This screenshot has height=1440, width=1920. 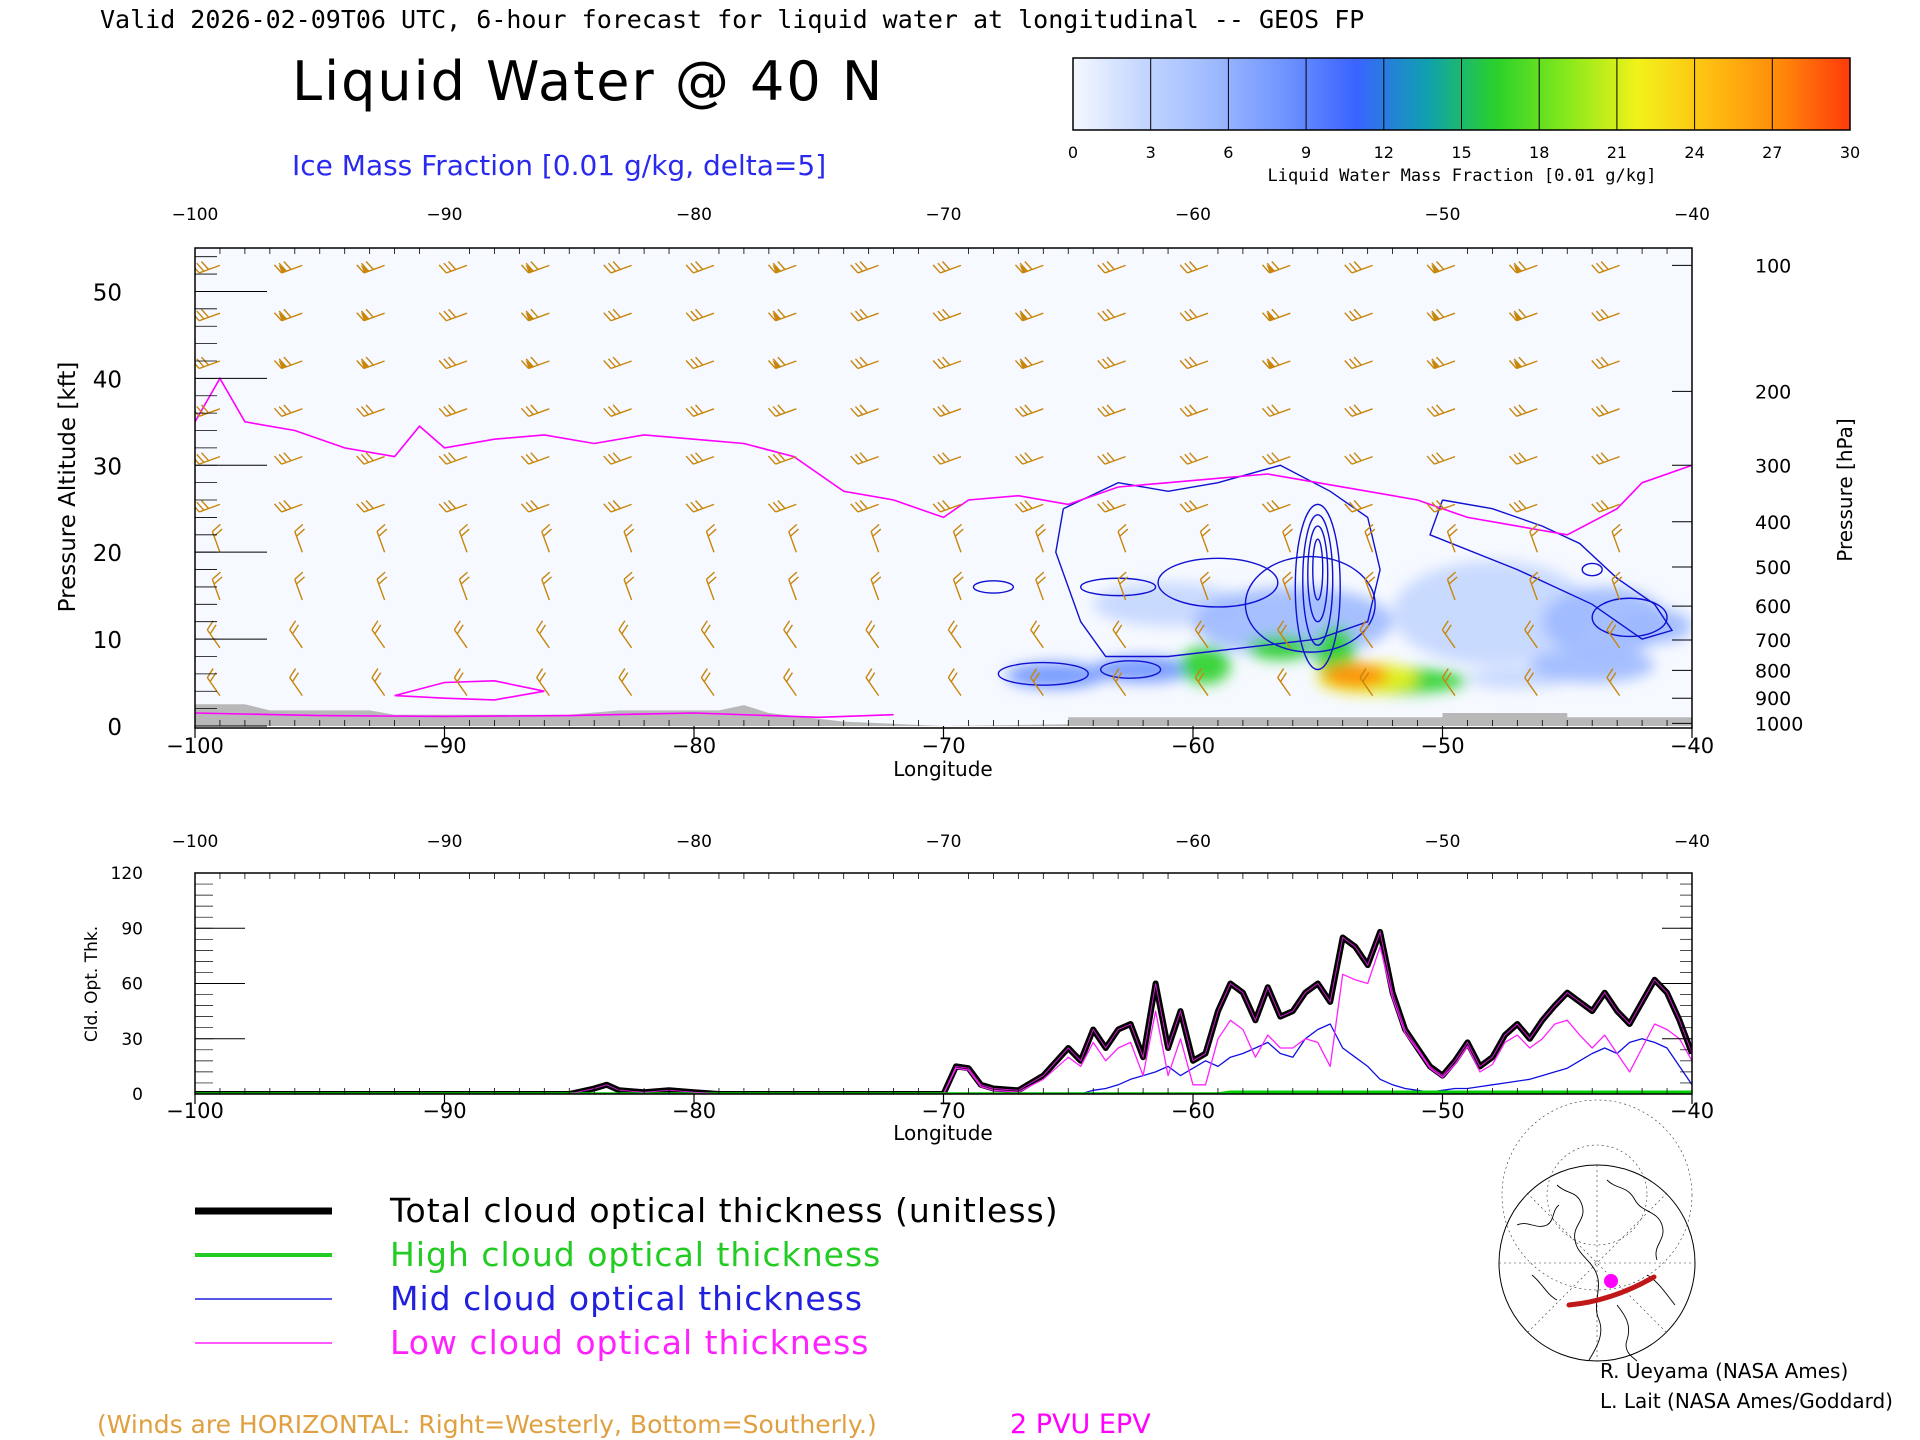 I want to click on epv-low-contour, so click(x=469, y=690).